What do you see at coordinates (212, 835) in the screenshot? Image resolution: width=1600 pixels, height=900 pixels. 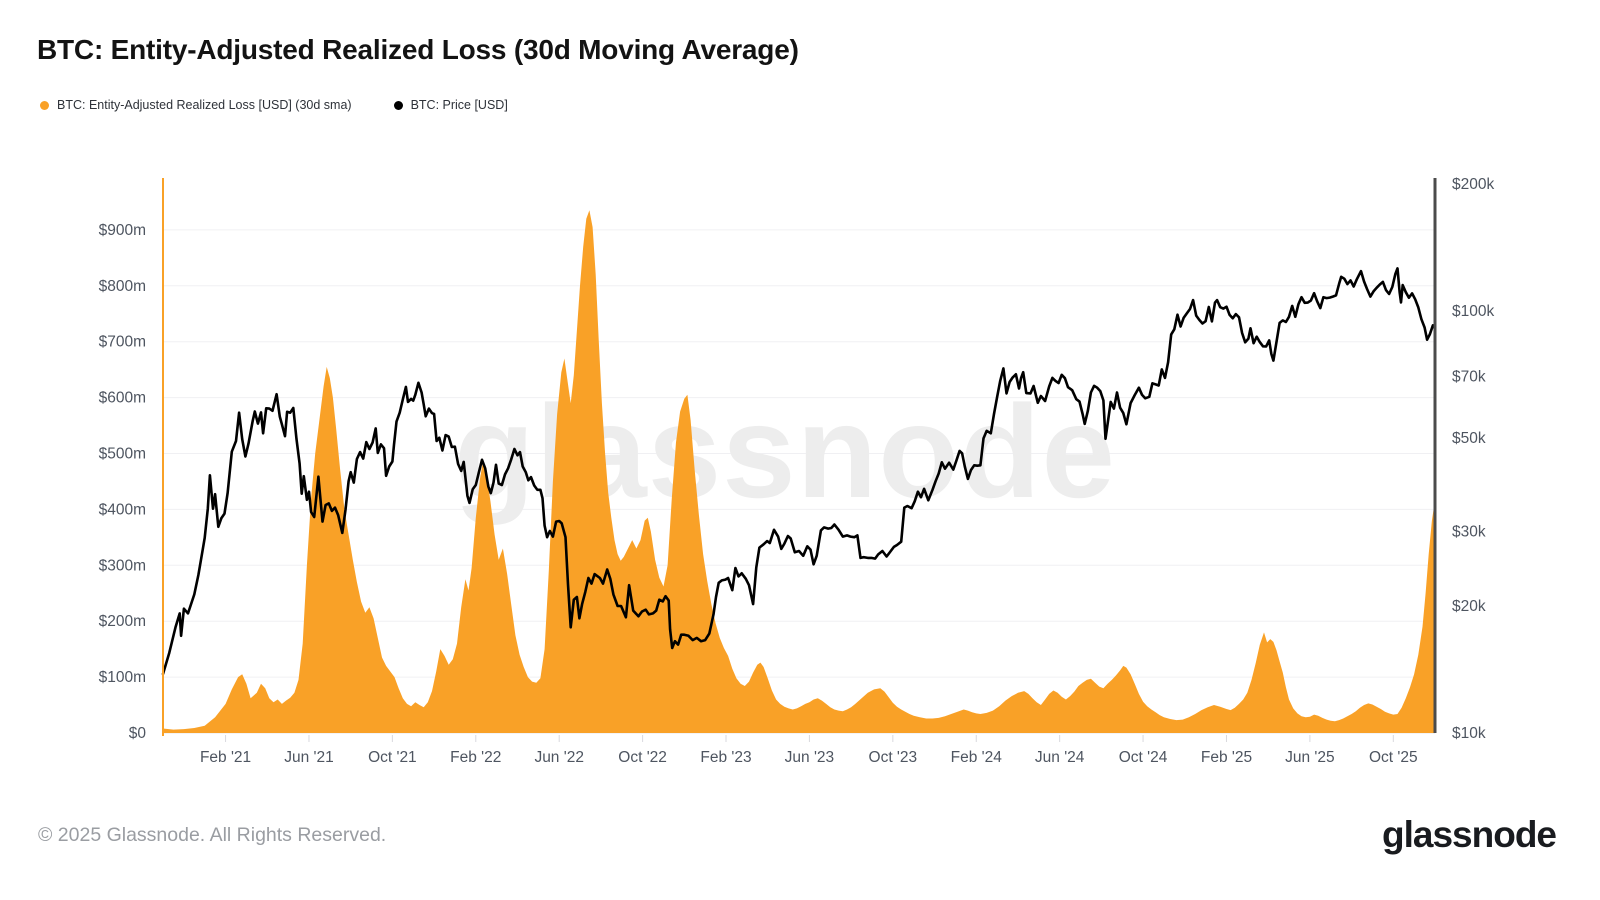 I see `copyright-text: © 2025 Glassnode. All Rights Reserved.` at bounding box center [212, 835].